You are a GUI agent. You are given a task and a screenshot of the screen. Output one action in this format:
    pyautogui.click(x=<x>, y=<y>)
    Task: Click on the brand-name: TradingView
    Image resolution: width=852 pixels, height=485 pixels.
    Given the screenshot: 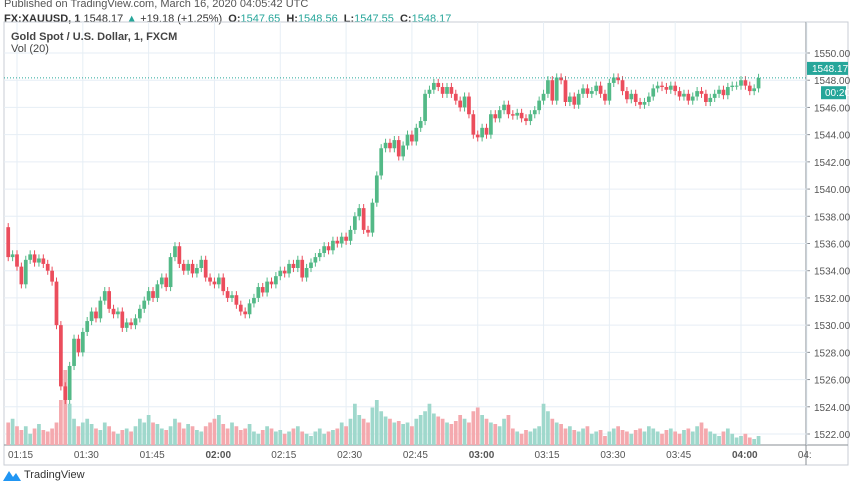 What is the action you would take?
    pyautogui.click(x=54, y=475)
    